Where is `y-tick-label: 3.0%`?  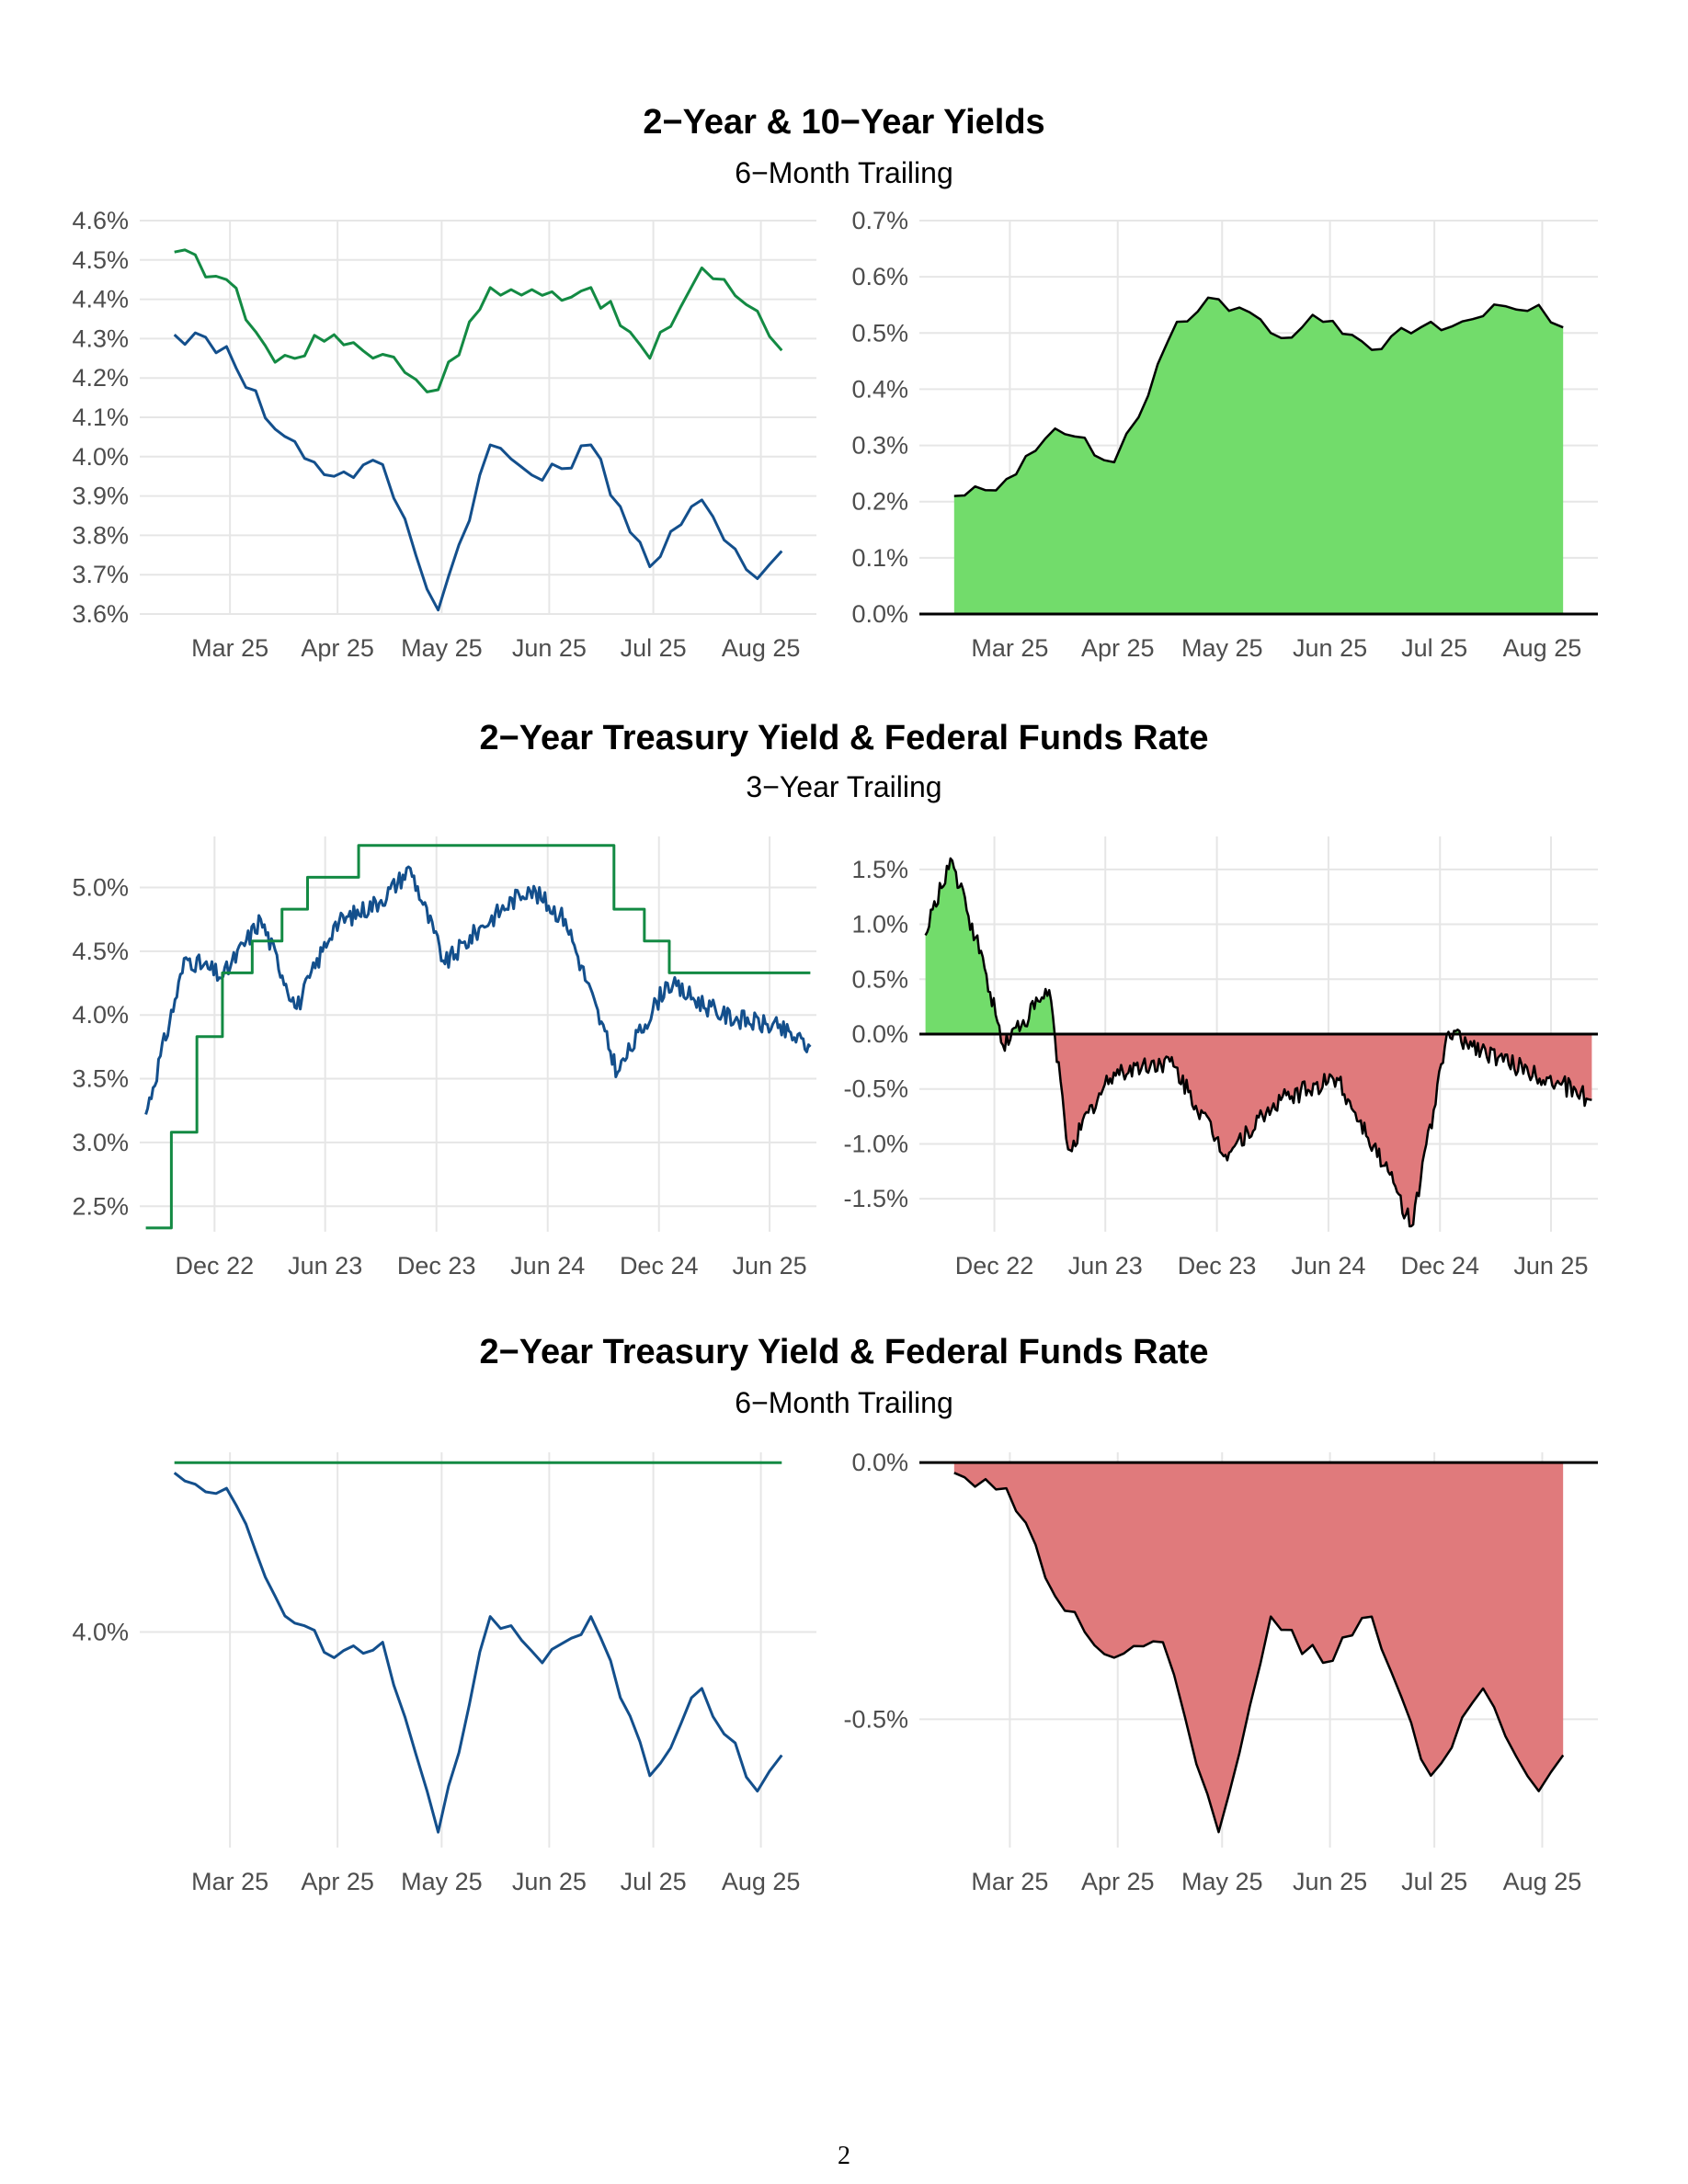 y-tick-label: 3.0% is located at coordinates (101, 1142).